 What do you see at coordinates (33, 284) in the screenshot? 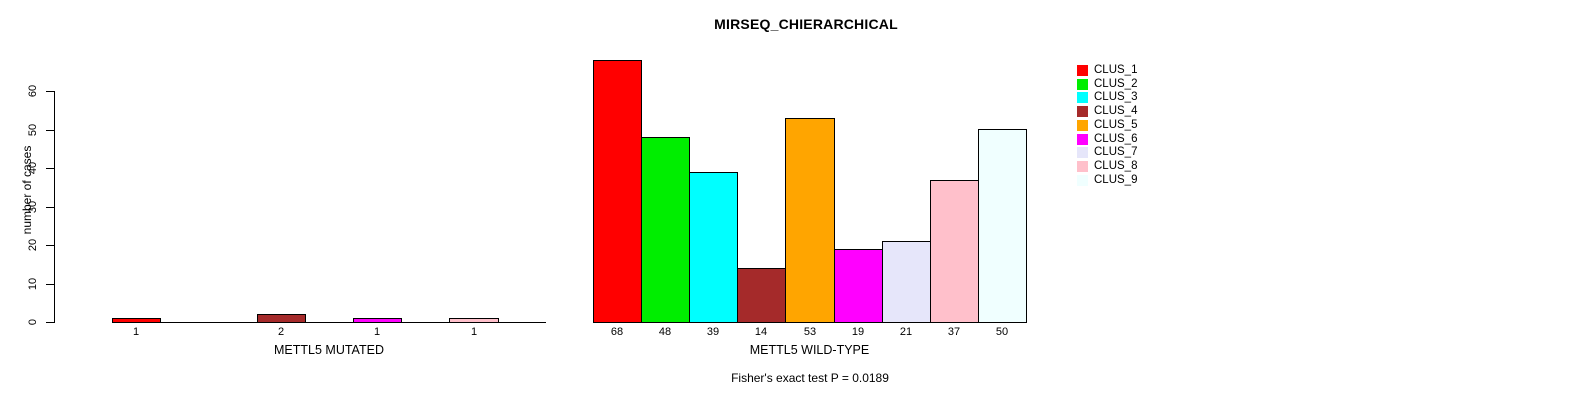
I see `y-tick-label: 10` at bounding box center [33, 284].